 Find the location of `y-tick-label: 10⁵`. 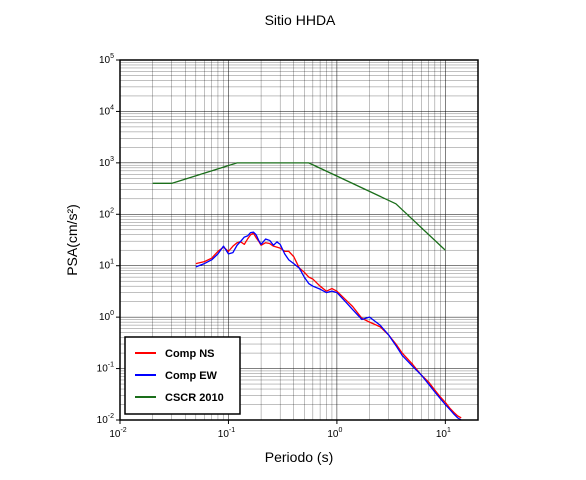

y-tick-label: 10⁵ is located at coordinates (106, 59).